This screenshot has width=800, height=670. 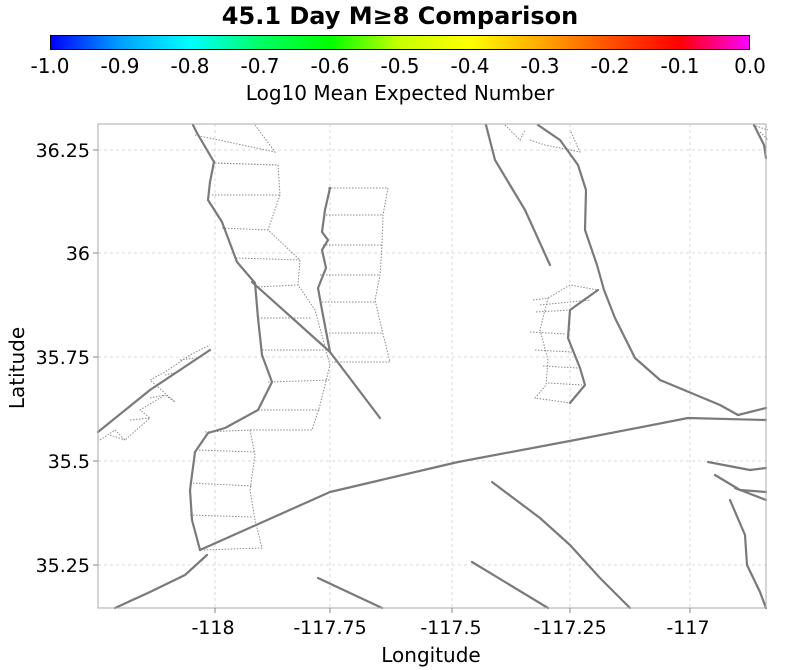 What do you see at coordinates (452, 610) in the screenshot?
I see `x-ticks` at bounding box center [452, 610].